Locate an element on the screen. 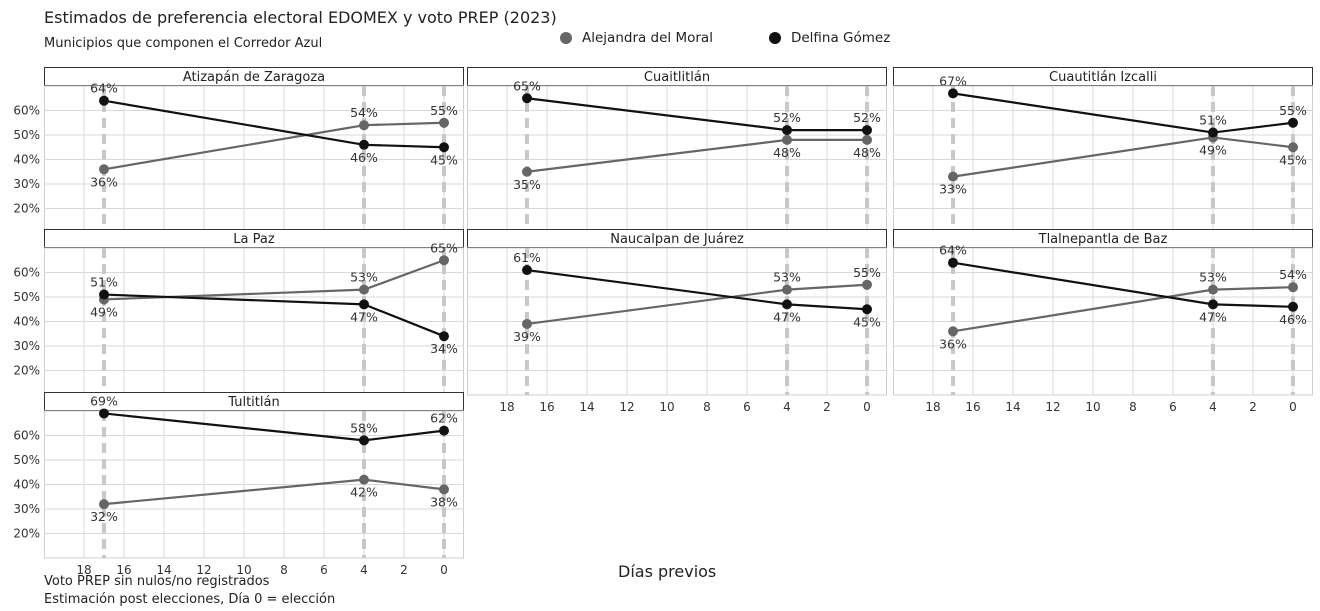 The image size is (1320, 611). legend-label-delfina: Delfina Gómez is located at coordinates (840, 38).